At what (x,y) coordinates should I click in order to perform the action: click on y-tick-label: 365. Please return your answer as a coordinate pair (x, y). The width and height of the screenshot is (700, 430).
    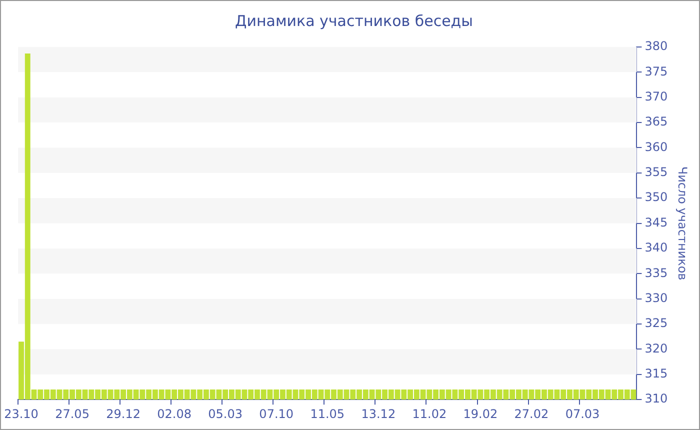
    Looking at the image, I should click on (656, 121).